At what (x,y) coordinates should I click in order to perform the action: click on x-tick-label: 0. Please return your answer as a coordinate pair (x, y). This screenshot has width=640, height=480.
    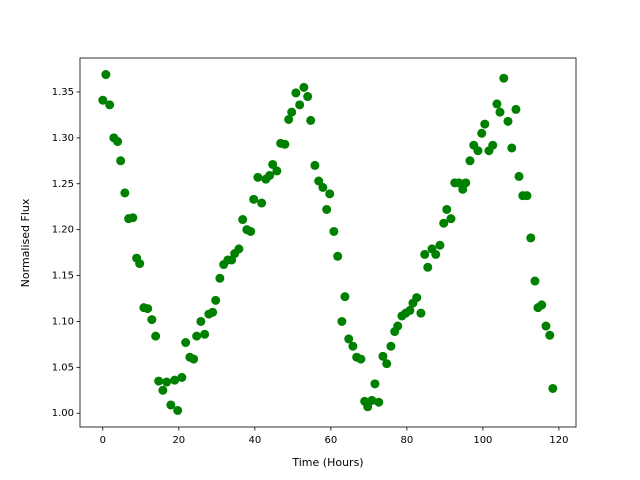
    Looking at the image, I should click on (103, 440).